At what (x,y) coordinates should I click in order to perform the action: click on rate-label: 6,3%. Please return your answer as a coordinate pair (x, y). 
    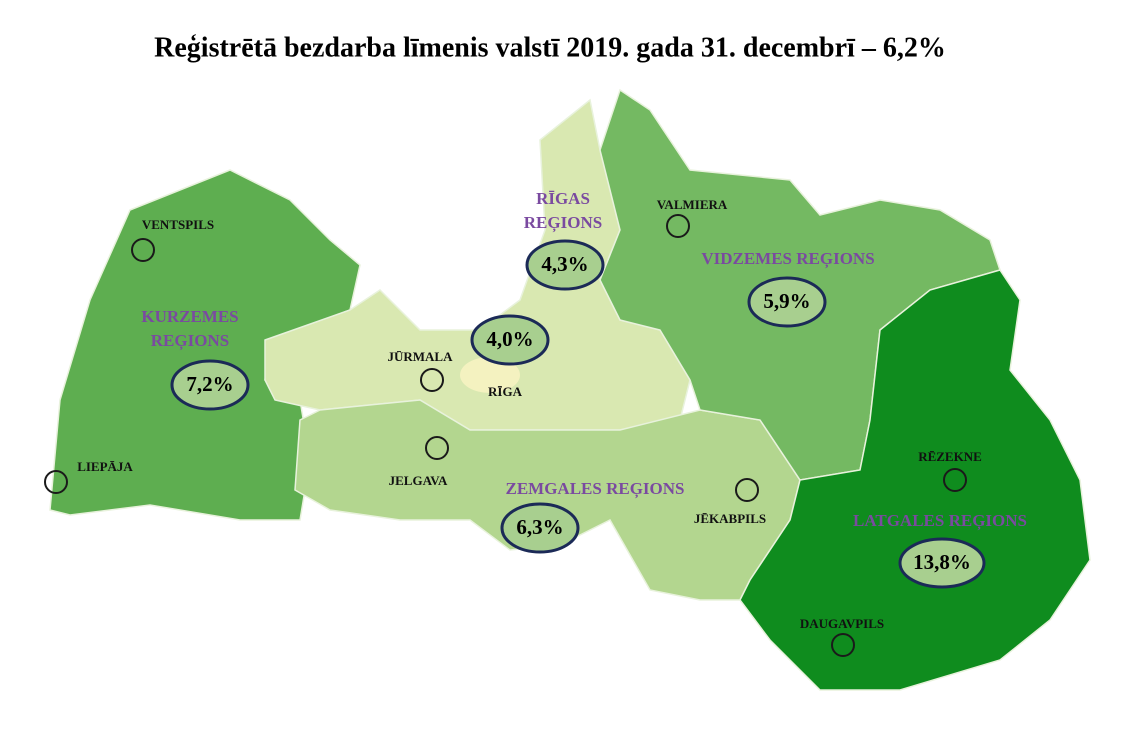
    Looking at the image, I should click on (539, 527).